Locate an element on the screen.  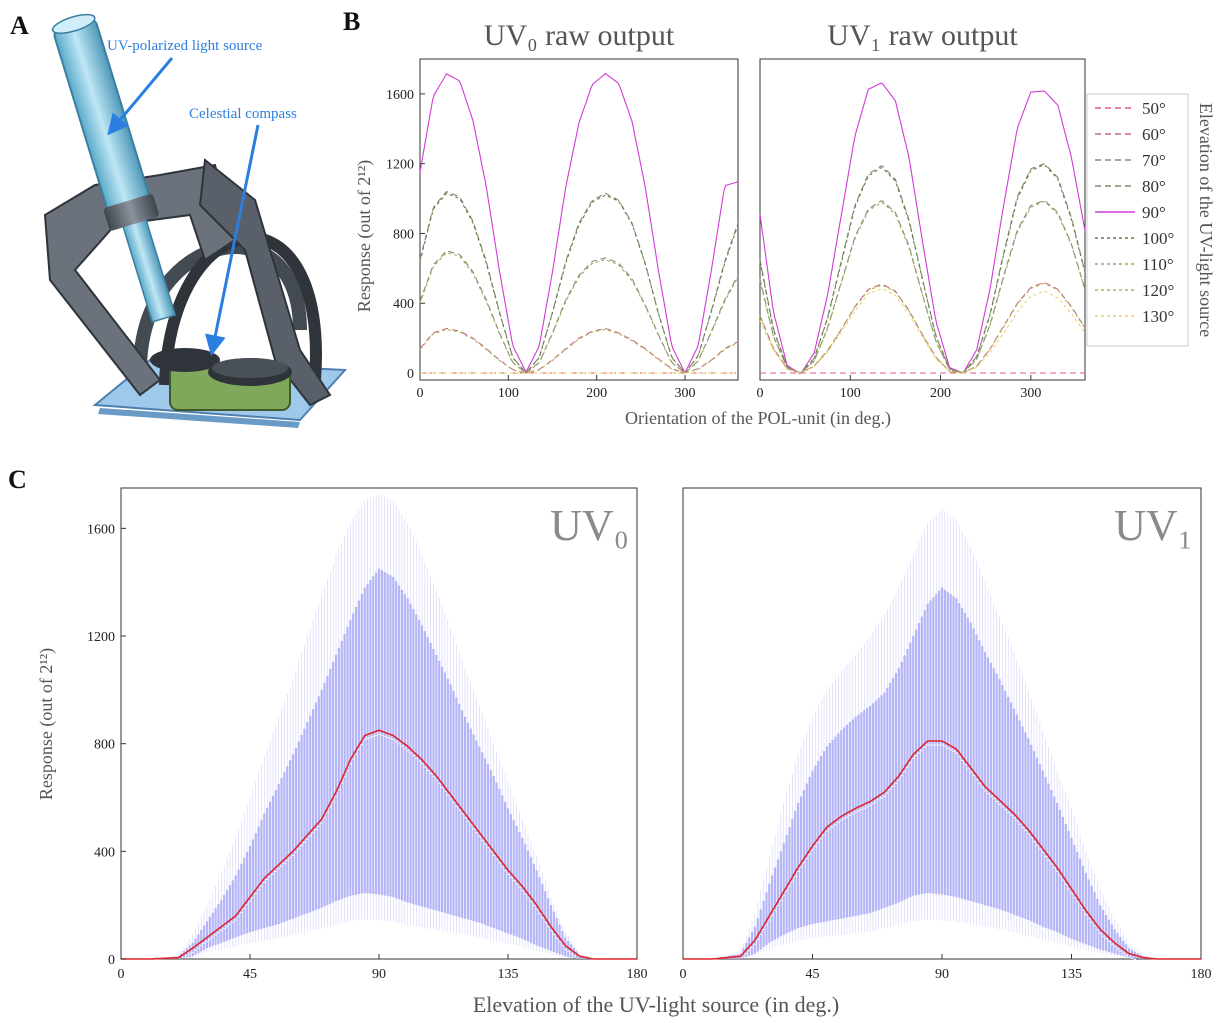
compass-gear-left is located at coordinates (185, 360).